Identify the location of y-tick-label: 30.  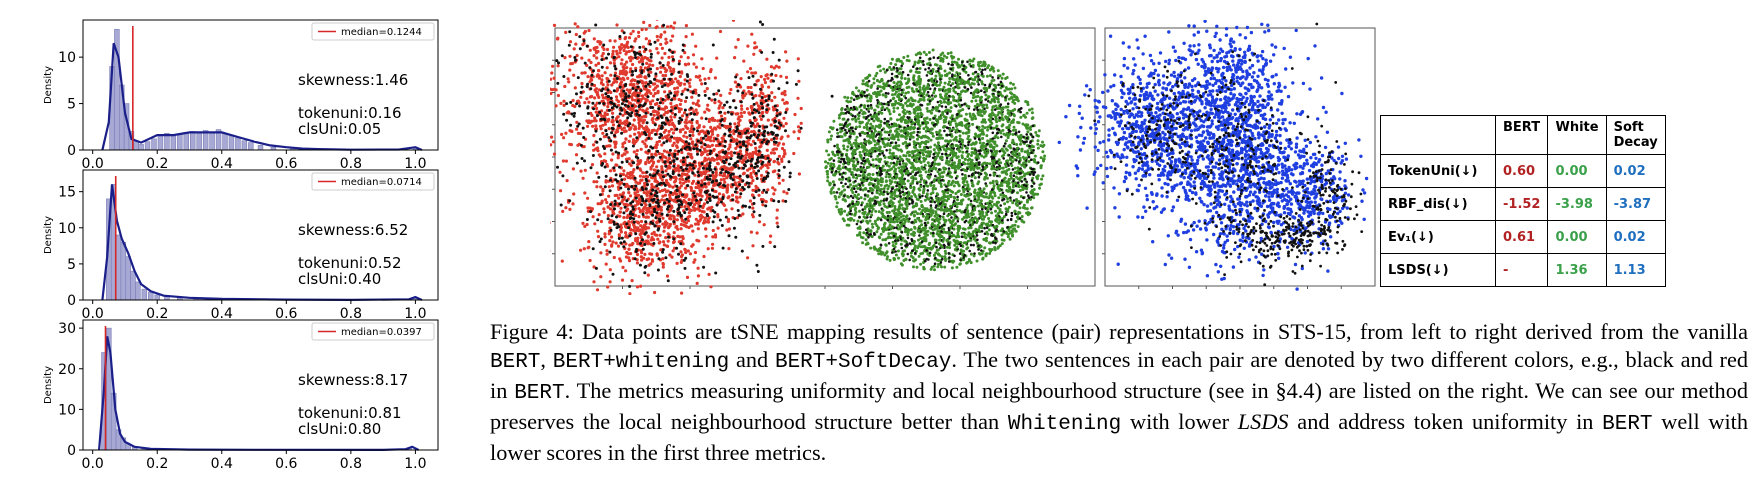
(67, 329).